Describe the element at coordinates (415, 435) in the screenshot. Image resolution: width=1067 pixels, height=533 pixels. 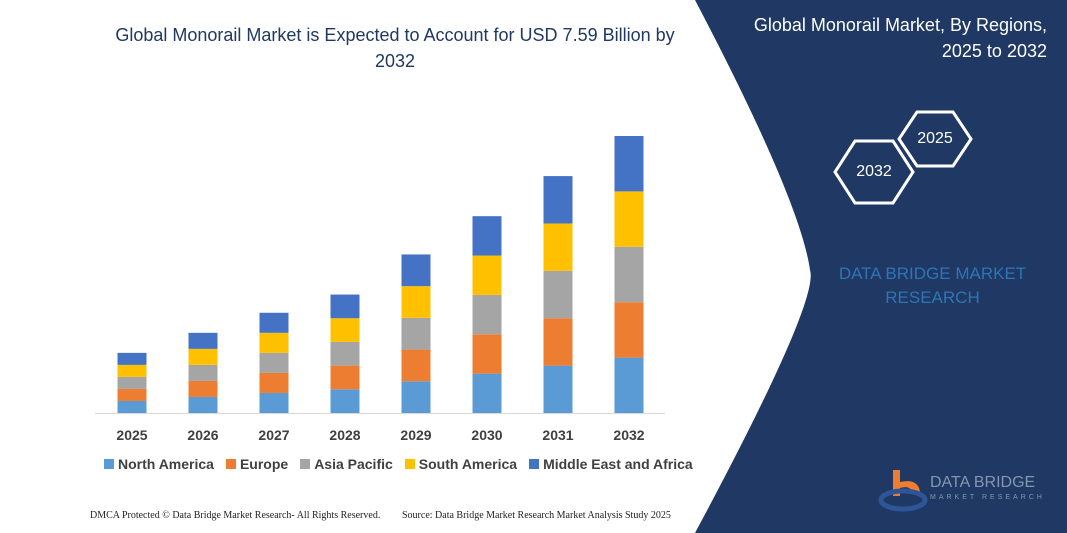
I see `x-tick-label: 2029` at that location.